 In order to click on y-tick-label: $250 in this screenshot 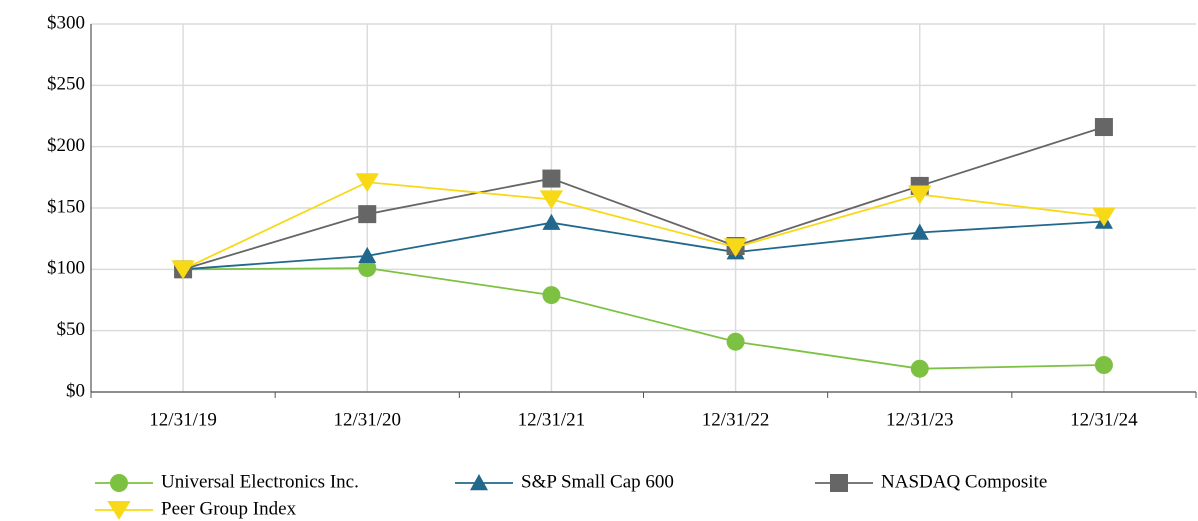, I will do `click(66, 84)`.